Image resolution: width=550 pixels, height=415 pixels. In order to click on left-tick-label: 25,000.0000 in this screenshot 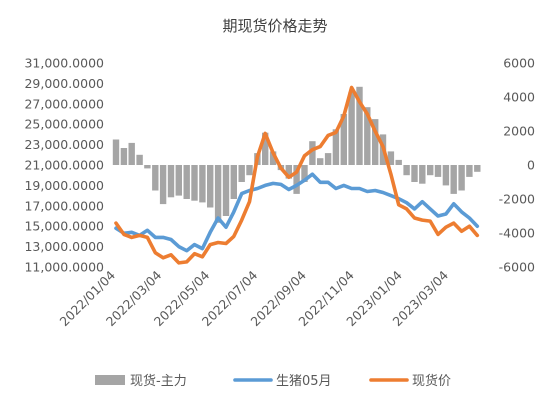, I will do `click(64, 124)`.